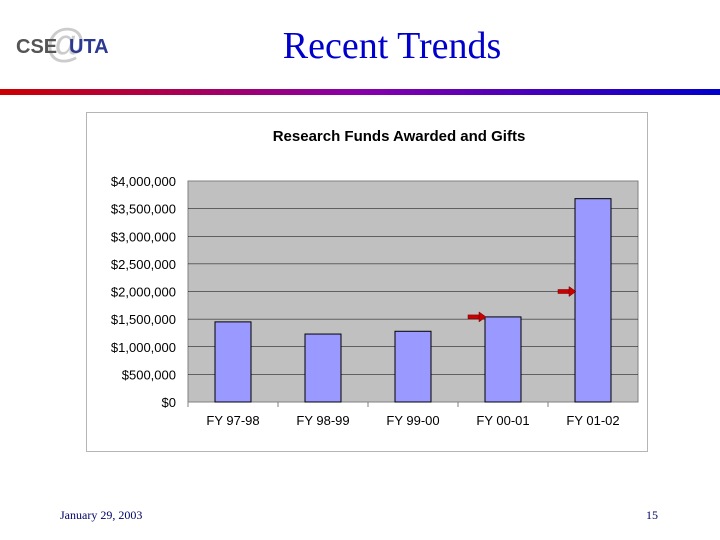 This screenshot has height=540, width=720. Describe the element at coordinates (65, 45) in the screenshot. I see `logo-at-mark: @` at that location.